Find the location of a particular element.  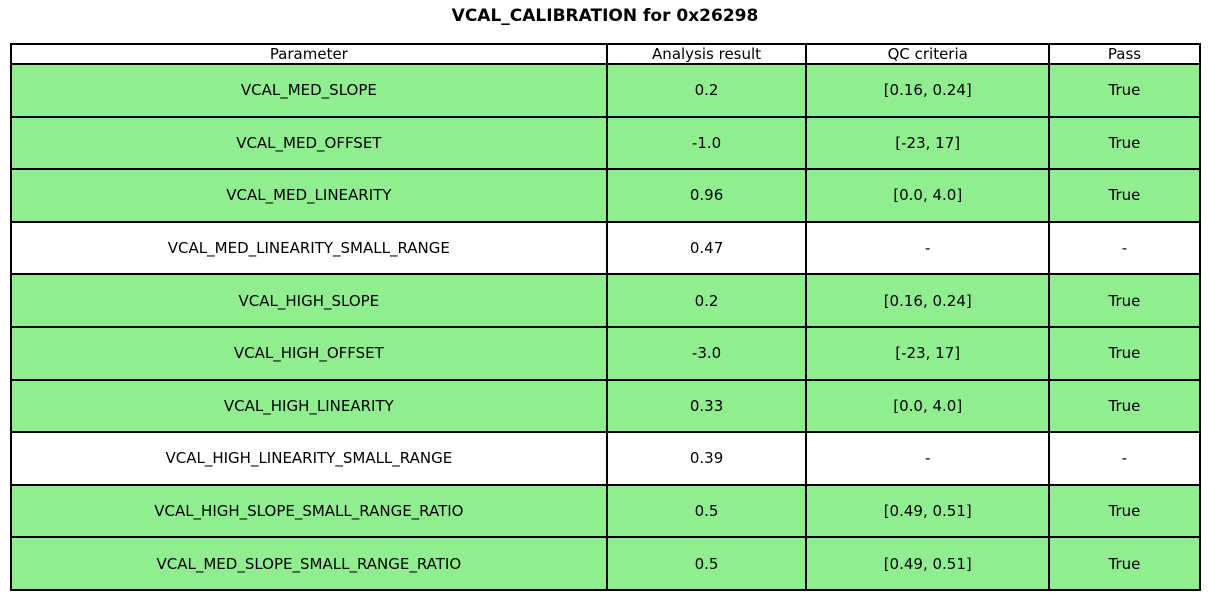

table-row: VCAL_HIGH_LINEARITY 0.33 [0.0, 4.0] True is located at coordinates (606, 406).